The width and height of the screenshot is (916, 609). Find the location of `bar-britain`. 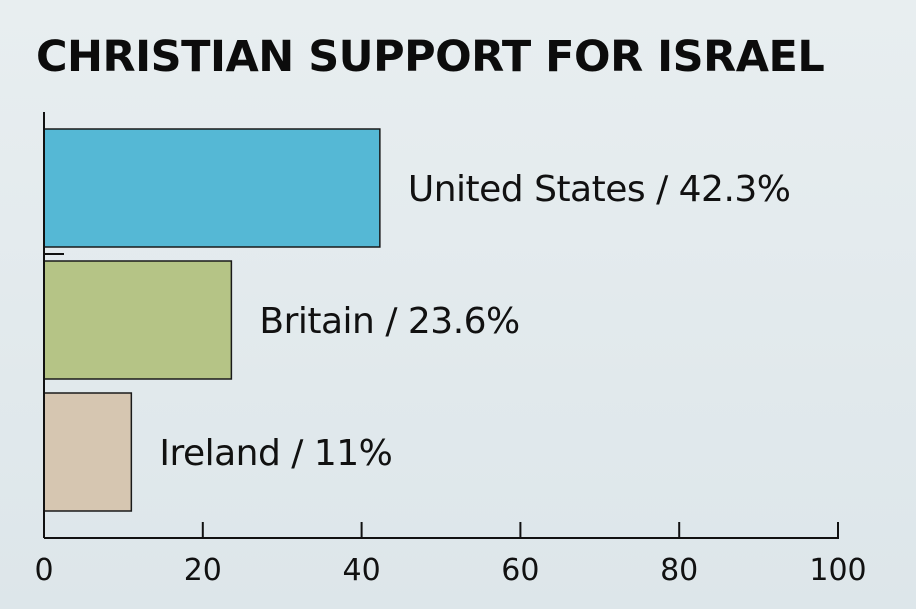

bar-britain is located at coordinates (138, 320).